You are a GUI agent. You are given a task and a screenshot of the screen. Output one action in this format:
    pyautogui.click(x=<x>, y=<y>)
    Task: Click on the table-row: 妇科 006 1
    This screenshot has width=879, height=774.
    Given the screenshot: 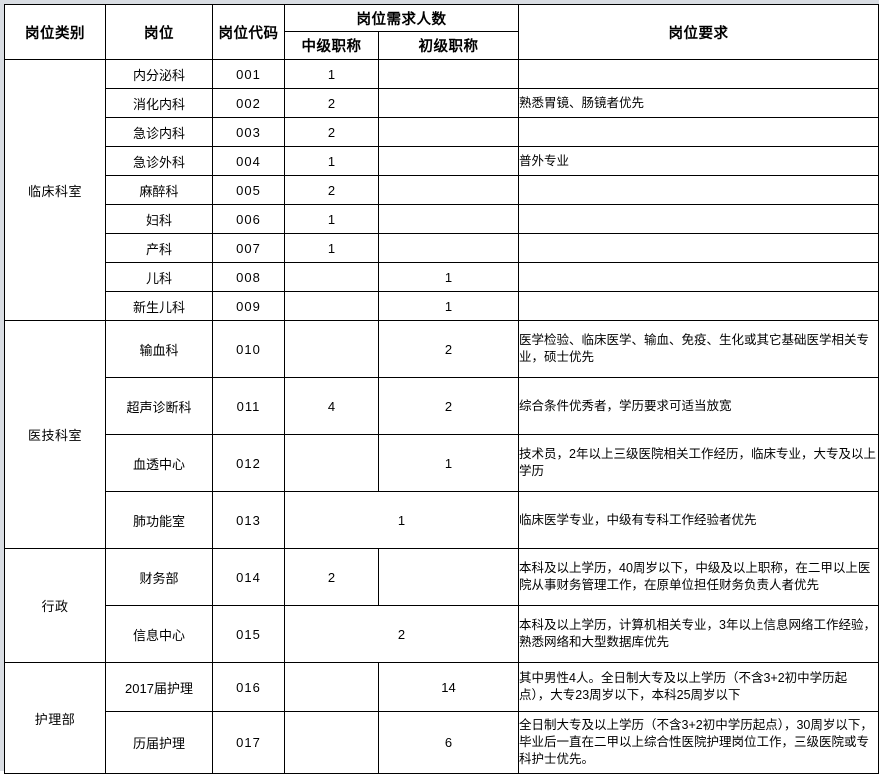 What is the action you would take?
    pyautogui.click(x=442, y=219)
    